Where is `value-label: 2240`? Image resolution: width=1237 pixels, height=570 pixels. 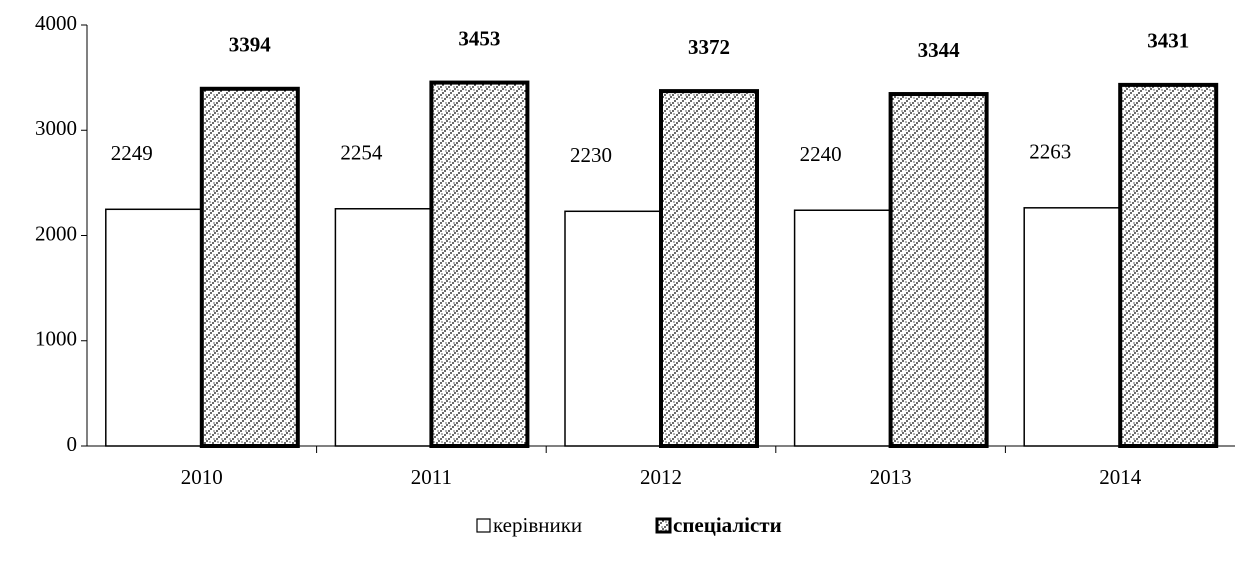 value-label: 2240 is located at coordinates (821, 154).